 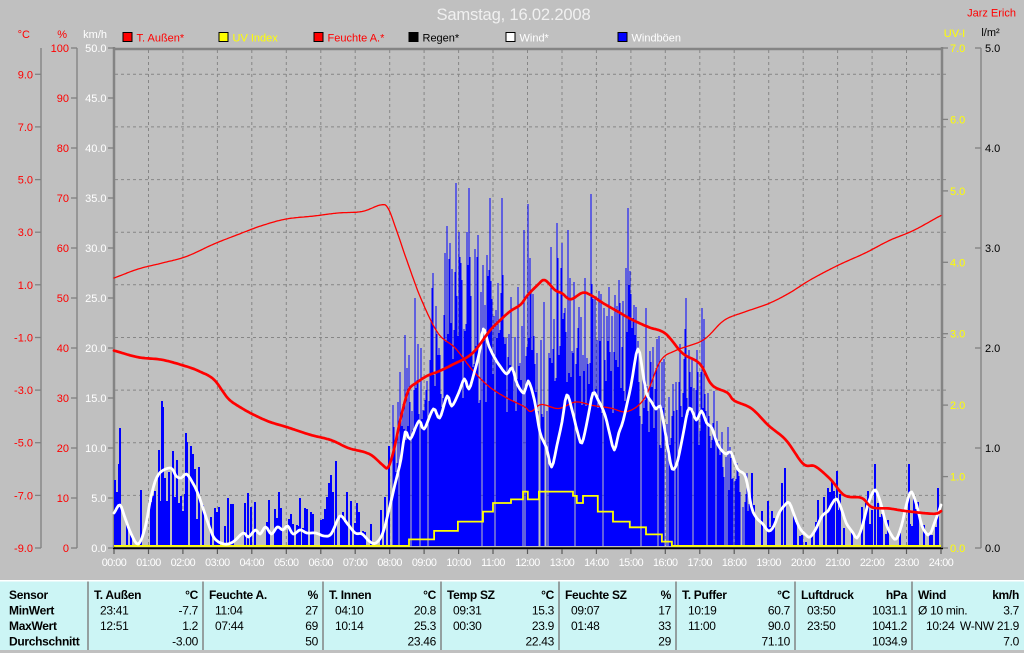 I want to click on svg-text: 12:00, so click(x=527, y=563).